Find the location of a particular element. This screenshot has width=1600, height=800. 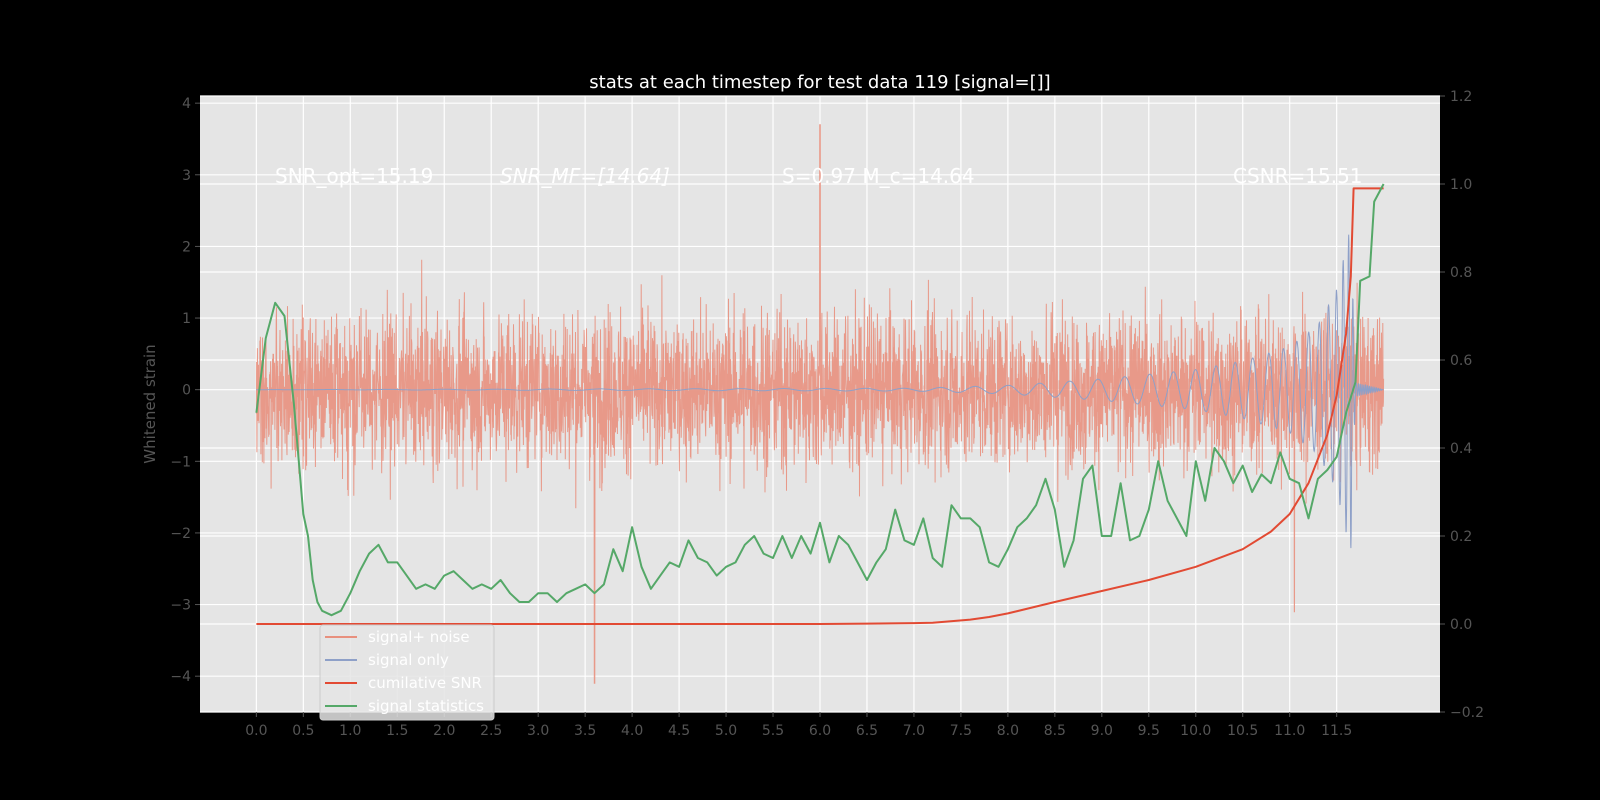

y-right-tick-label: 0.2 is located at coordinates (1461, 537).